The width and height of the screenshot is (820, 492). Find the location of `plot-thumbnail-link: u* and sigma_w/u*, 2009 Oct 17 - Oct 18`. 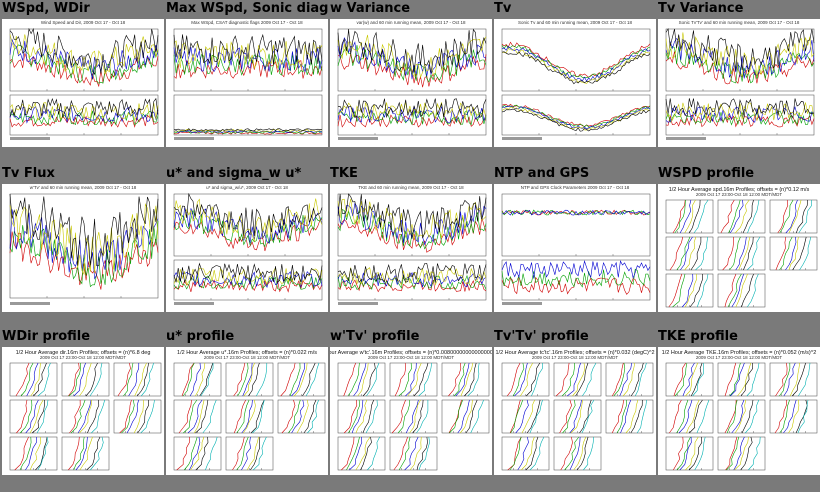

plot-thumbnail-link: u* and sigma_w/u*, 2009 Oct 17 - Oct 18 is located at coordinates (247, 248).